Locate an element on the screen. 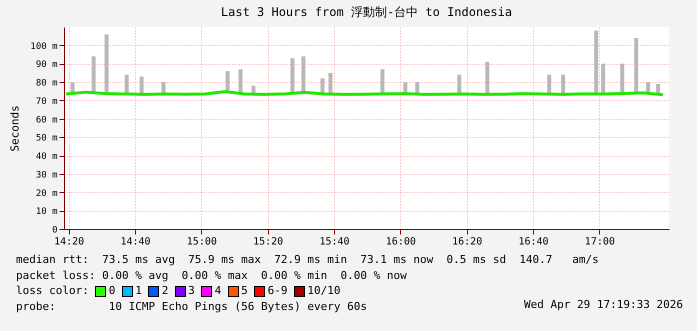 The width and height of the screenshot is (697, 331). x-tick-label: 16:00 is located at coordinates (401, 242).